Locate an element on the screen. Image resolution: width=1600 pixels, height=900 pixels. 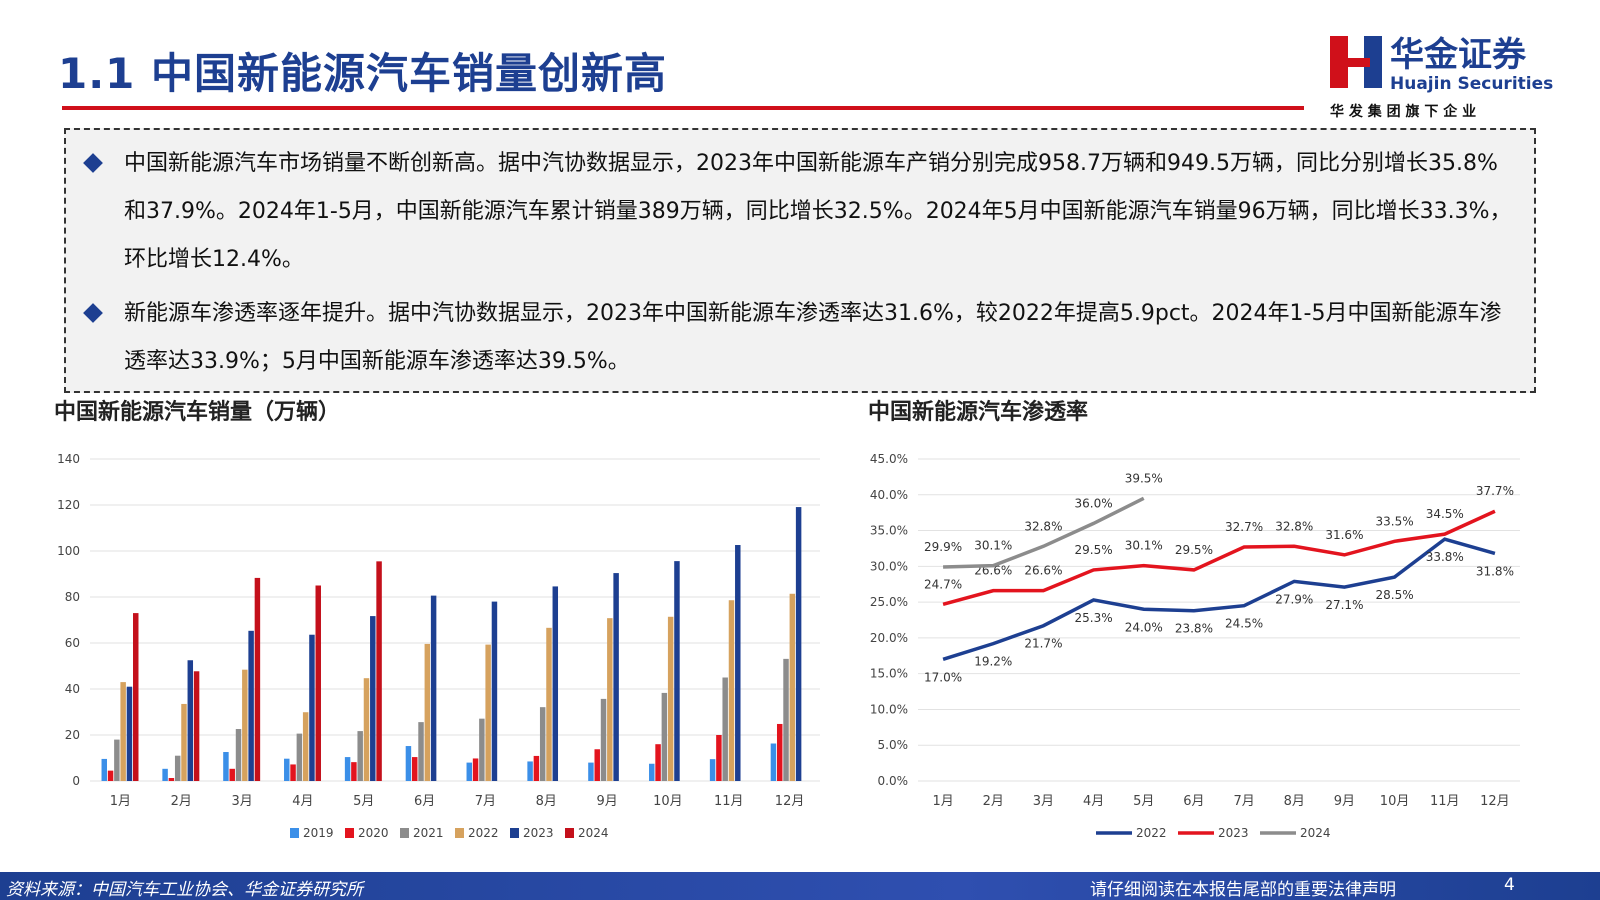
logo-name: 华金证券 is located at coordinates (1458, 55).